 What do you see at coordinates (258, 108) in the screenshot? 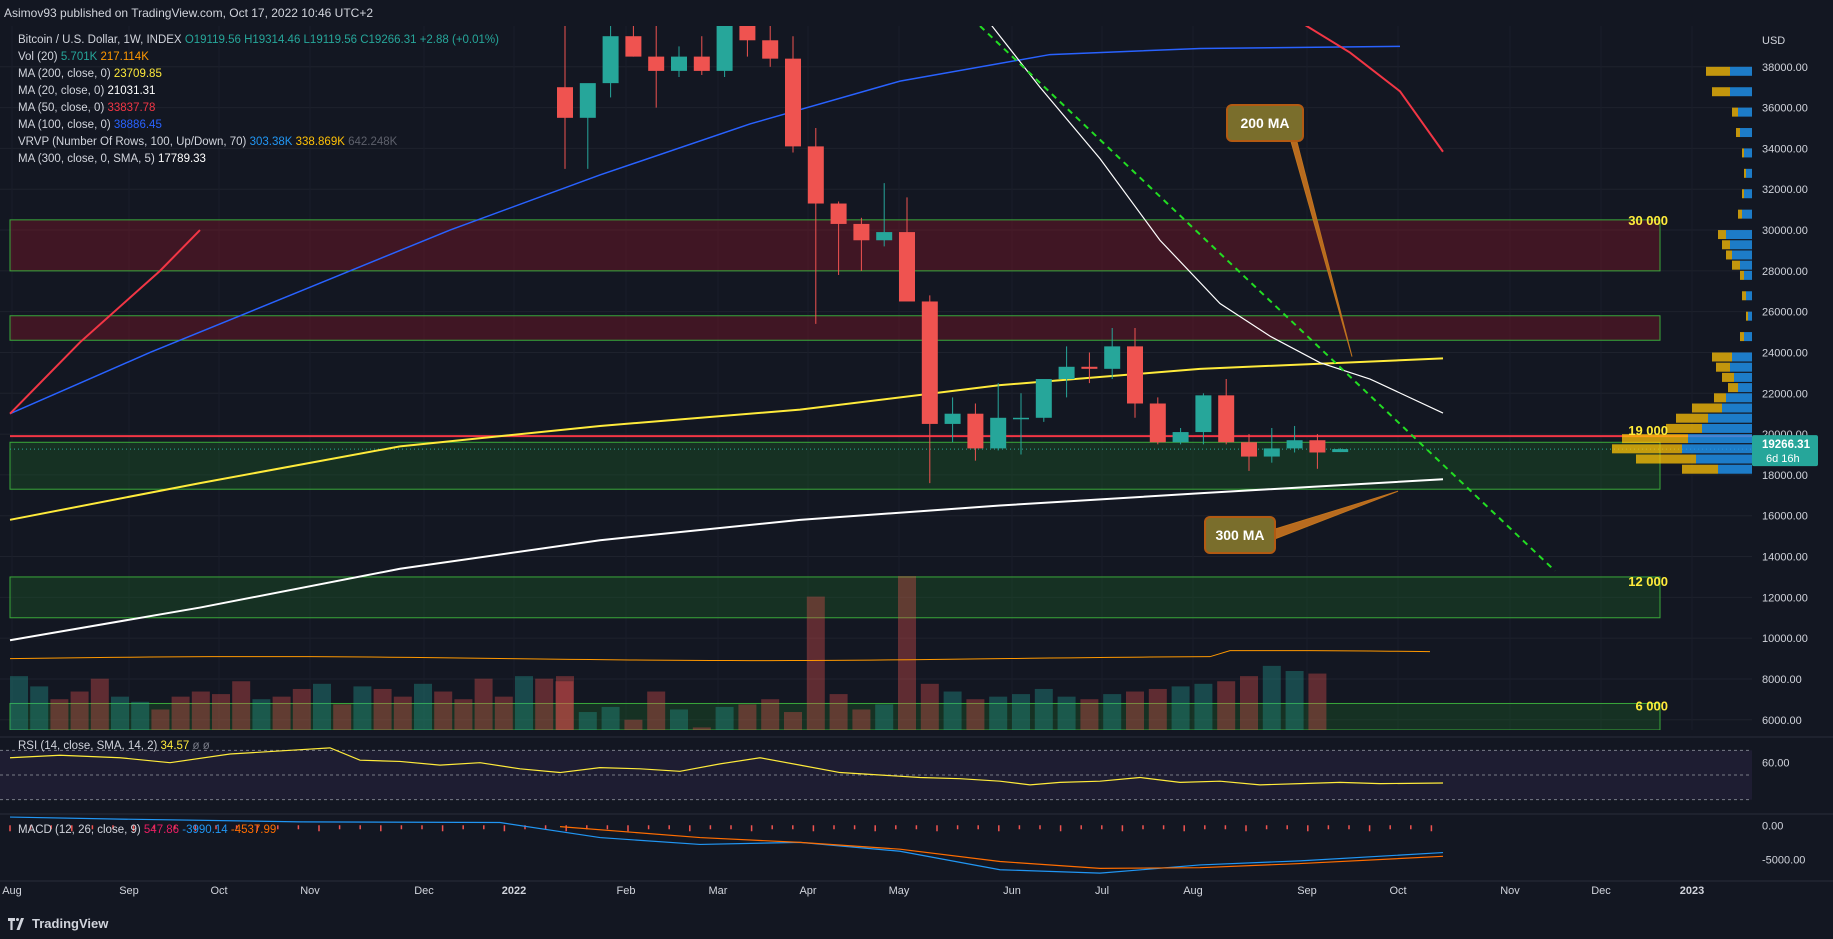
I see `legend-row-4: MA (50, close, 0) 33837.78` at bounding box center [258, 108].